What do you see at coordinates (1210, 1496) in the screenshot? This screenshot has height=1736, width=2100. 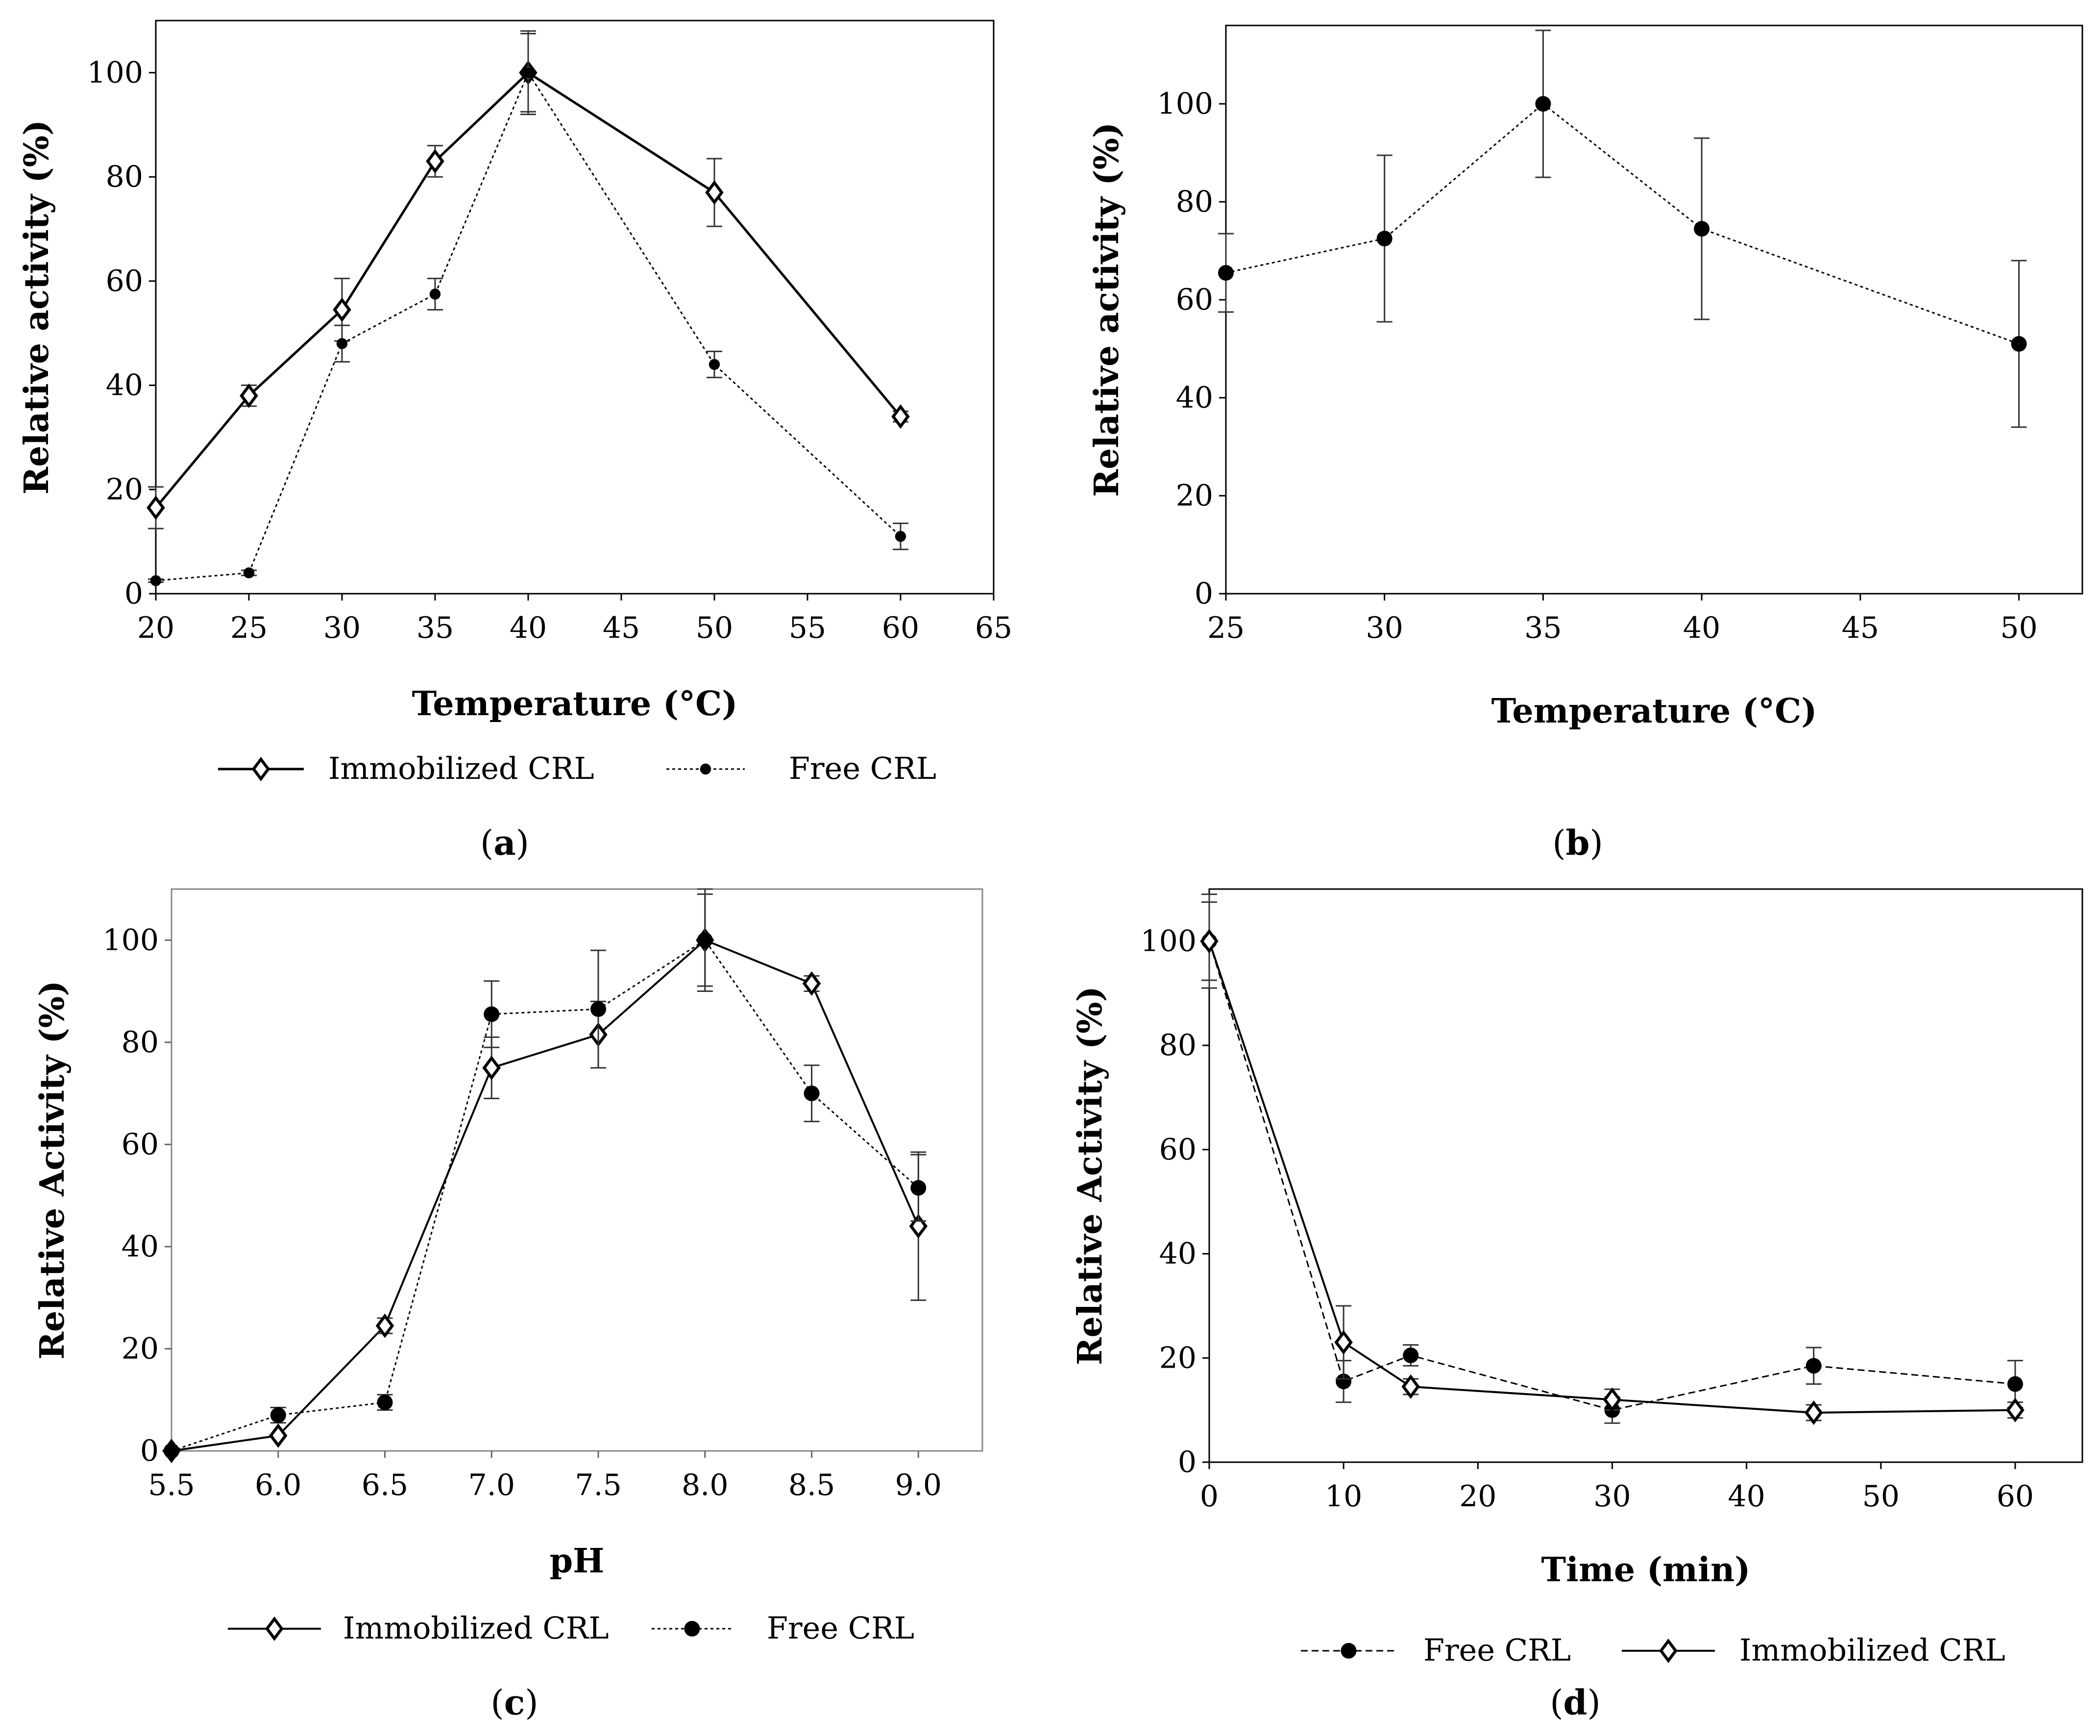 I see `x-tick-label: 0` at bounding box center [1210, 1496].